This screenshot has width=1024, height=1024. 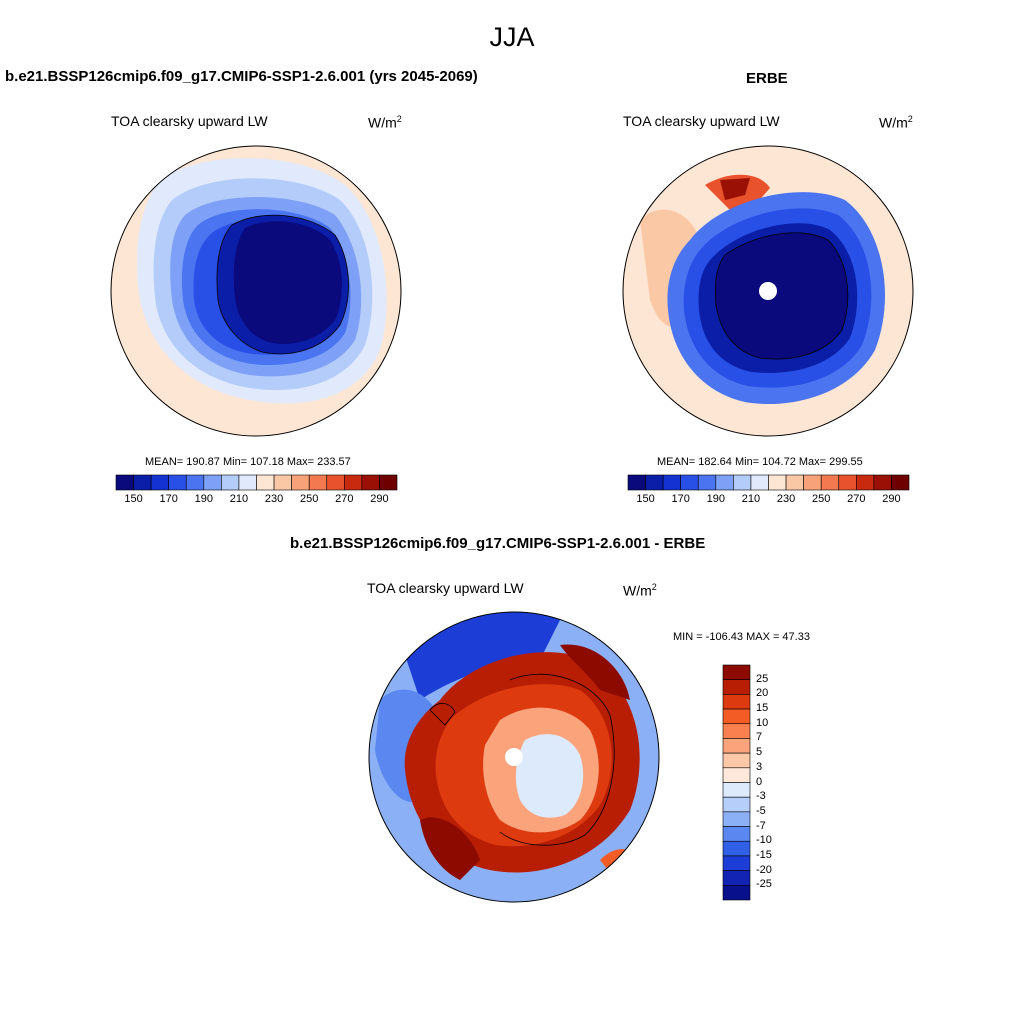 I want to click on colorbar-tick-label: -5, so click(x=761, y=810).